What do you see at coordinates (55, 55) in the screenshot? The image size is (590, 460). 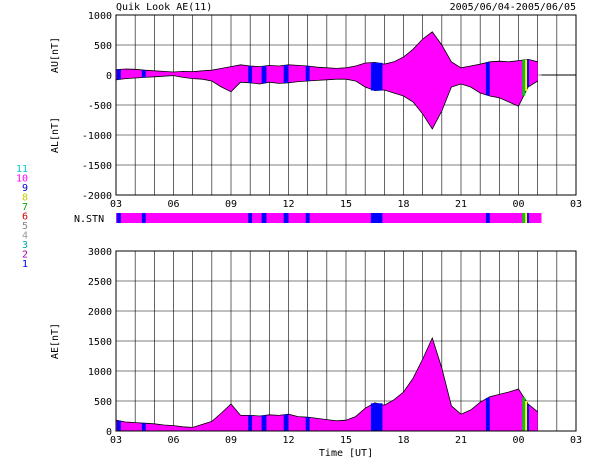 I see `au-axis-label: AU[nT]` at bounding box center [55, 55].